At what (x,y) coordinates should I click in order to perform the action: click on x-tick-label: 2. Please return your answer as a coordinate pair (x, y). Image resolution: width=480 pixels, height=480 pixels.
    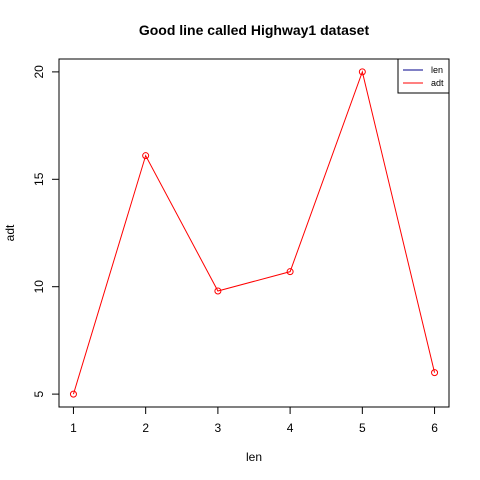
    Looking at the image, I should click on (145, 428).